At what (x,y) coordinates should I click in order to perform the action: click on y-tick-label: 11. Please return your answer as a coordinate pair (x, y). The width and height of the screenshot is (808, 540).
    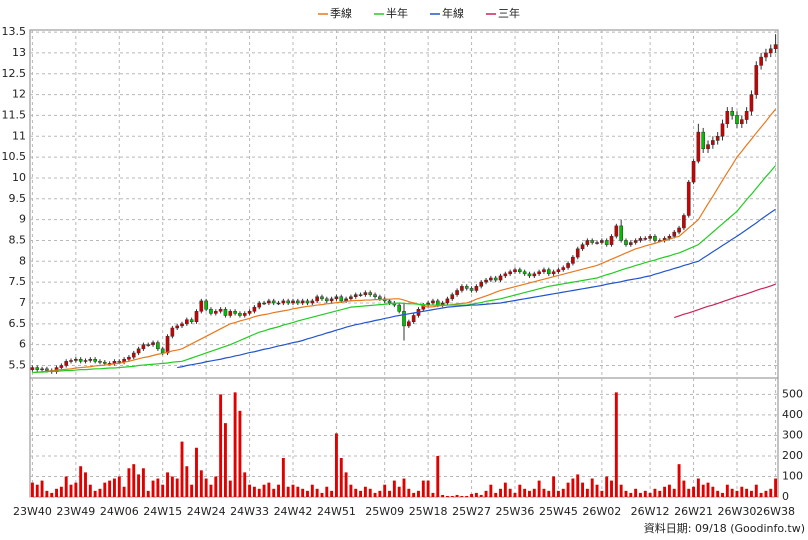
    Looking at the image, I should click on (19, 135).